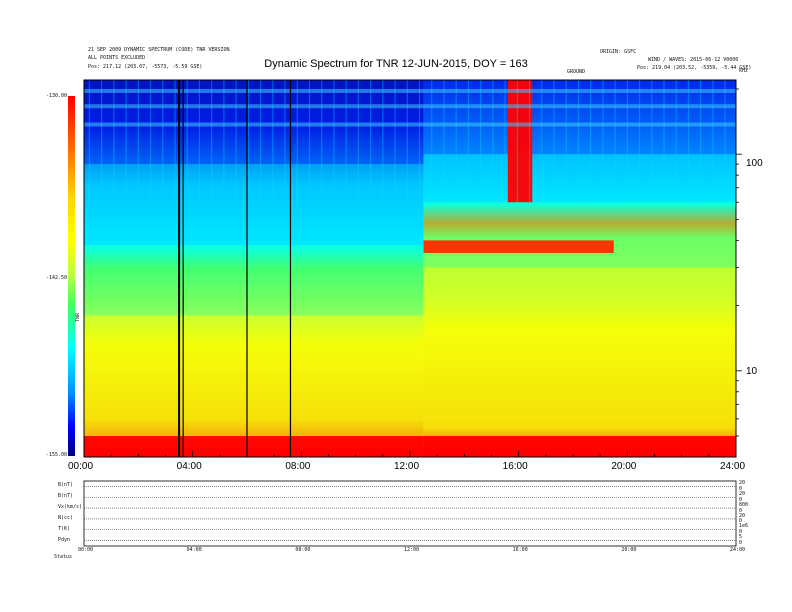 This screenshot has width=792, height=612. Describe the element at coordinates (303, 550) in the screenshot. I see `panel-x-tick: 08:00` at that location.